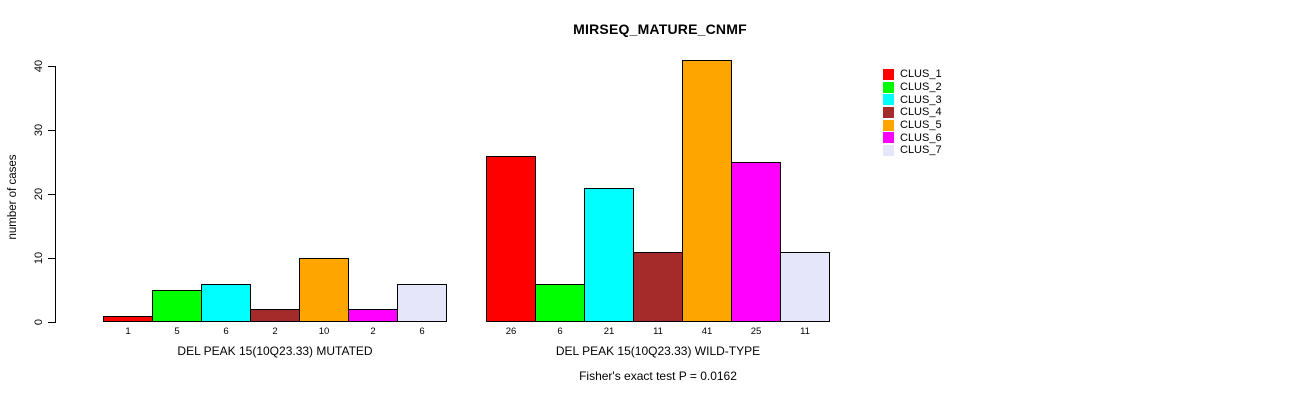 This screenshot has height=400, width=1290. I want to click on bar-value-label: 25, so click(756, 331).